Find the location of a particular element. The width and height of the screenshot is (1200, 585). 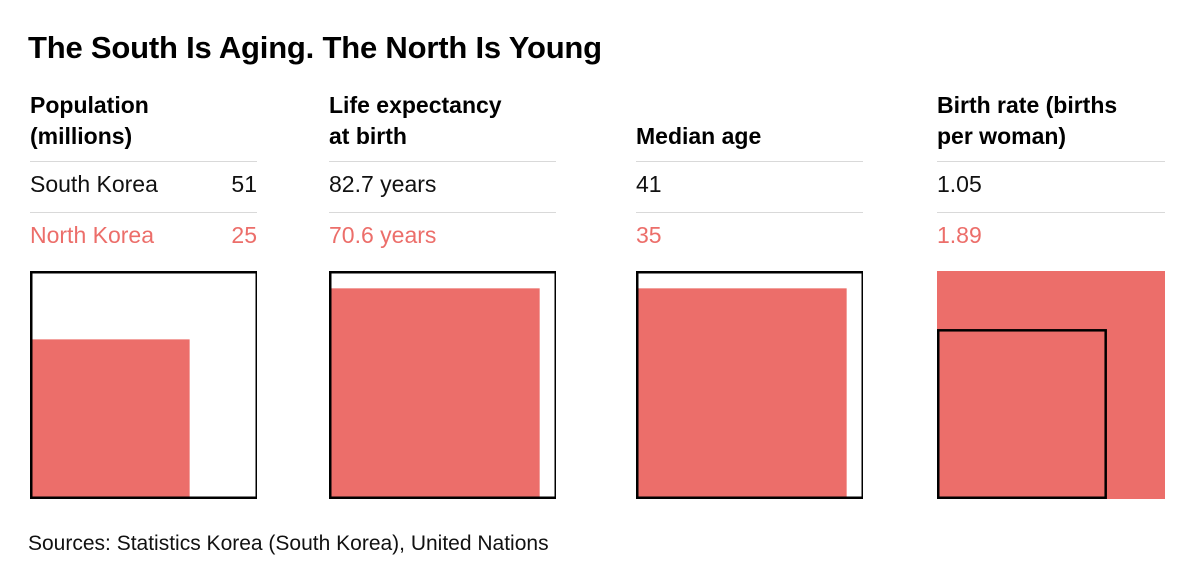

header-population-line1: Population is located at coordinates (89, 105).